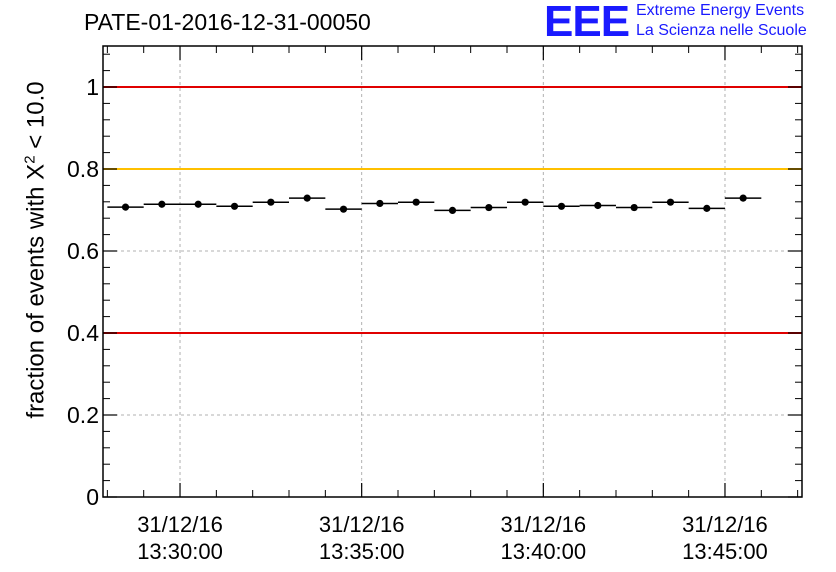 This screenshot has width=836, height=572. Describe the element at coordinates (180, 551) in the screenshot. I see `x-tick-time-label: 13:30:00` at that location.